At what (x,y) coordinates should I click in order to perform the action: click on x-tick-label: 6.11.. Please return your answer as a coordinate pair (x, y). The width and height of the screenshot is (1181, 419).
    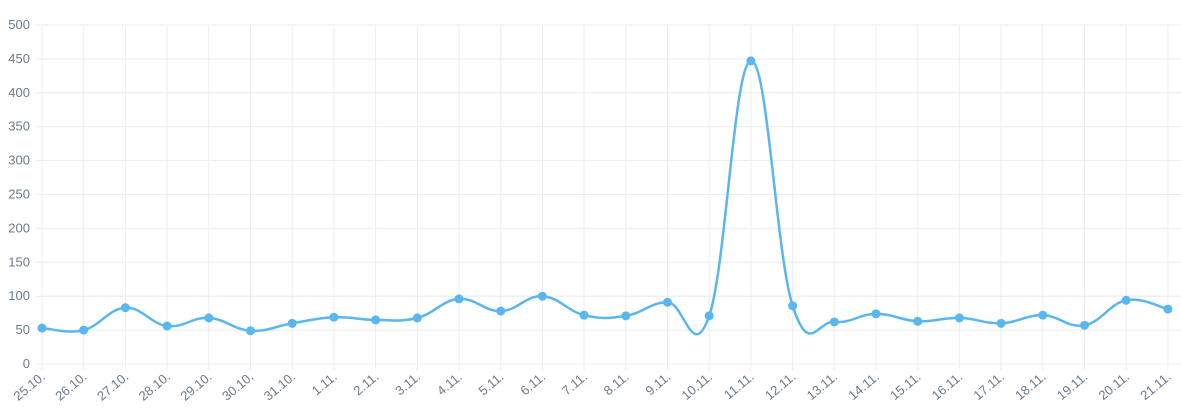
    Looking at the image, I should click on (532, 383).